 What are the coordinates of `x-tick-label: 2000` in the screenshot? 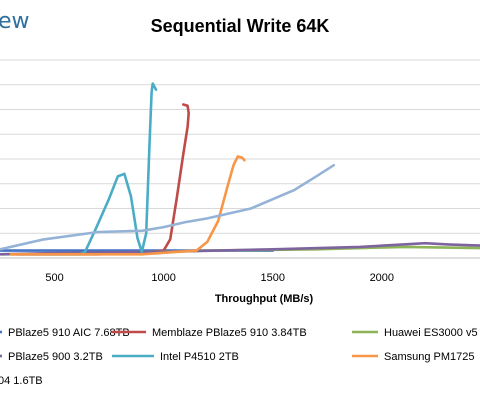 It's located at (382, 278).